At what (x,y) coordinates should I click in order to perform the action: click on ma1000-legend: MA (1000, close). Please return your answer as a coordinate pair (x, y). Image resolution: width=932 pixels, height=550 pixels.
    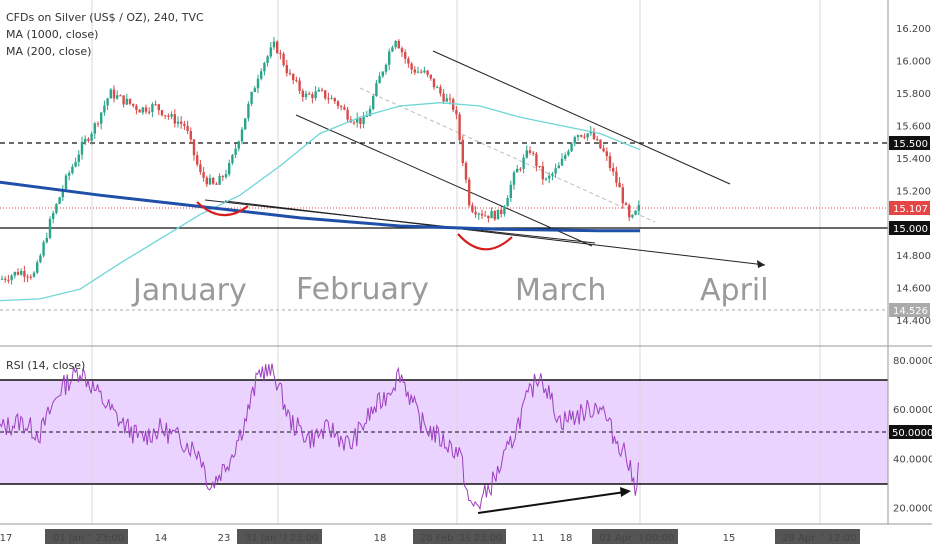
    Looking at the image, I should click on (52, 34).